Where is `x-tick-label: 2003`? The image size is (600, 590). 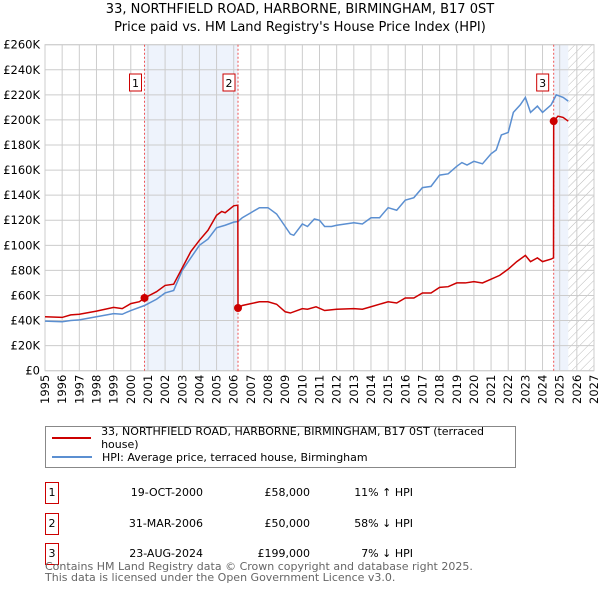
x-tick-label: 2003 is located at coordinates (182, 389).